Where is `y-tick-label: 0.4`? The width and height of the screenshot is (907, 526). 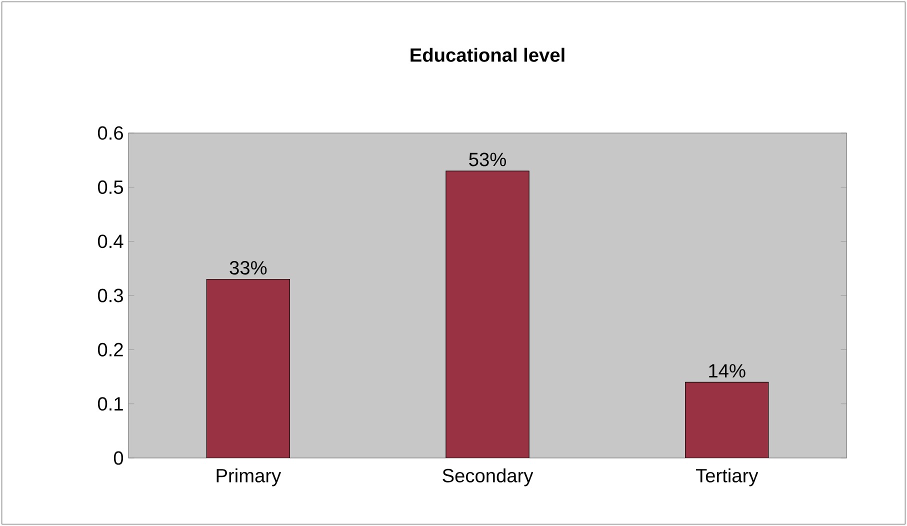 y-tick-label: 0.4 is located at coordinates (111, 241).